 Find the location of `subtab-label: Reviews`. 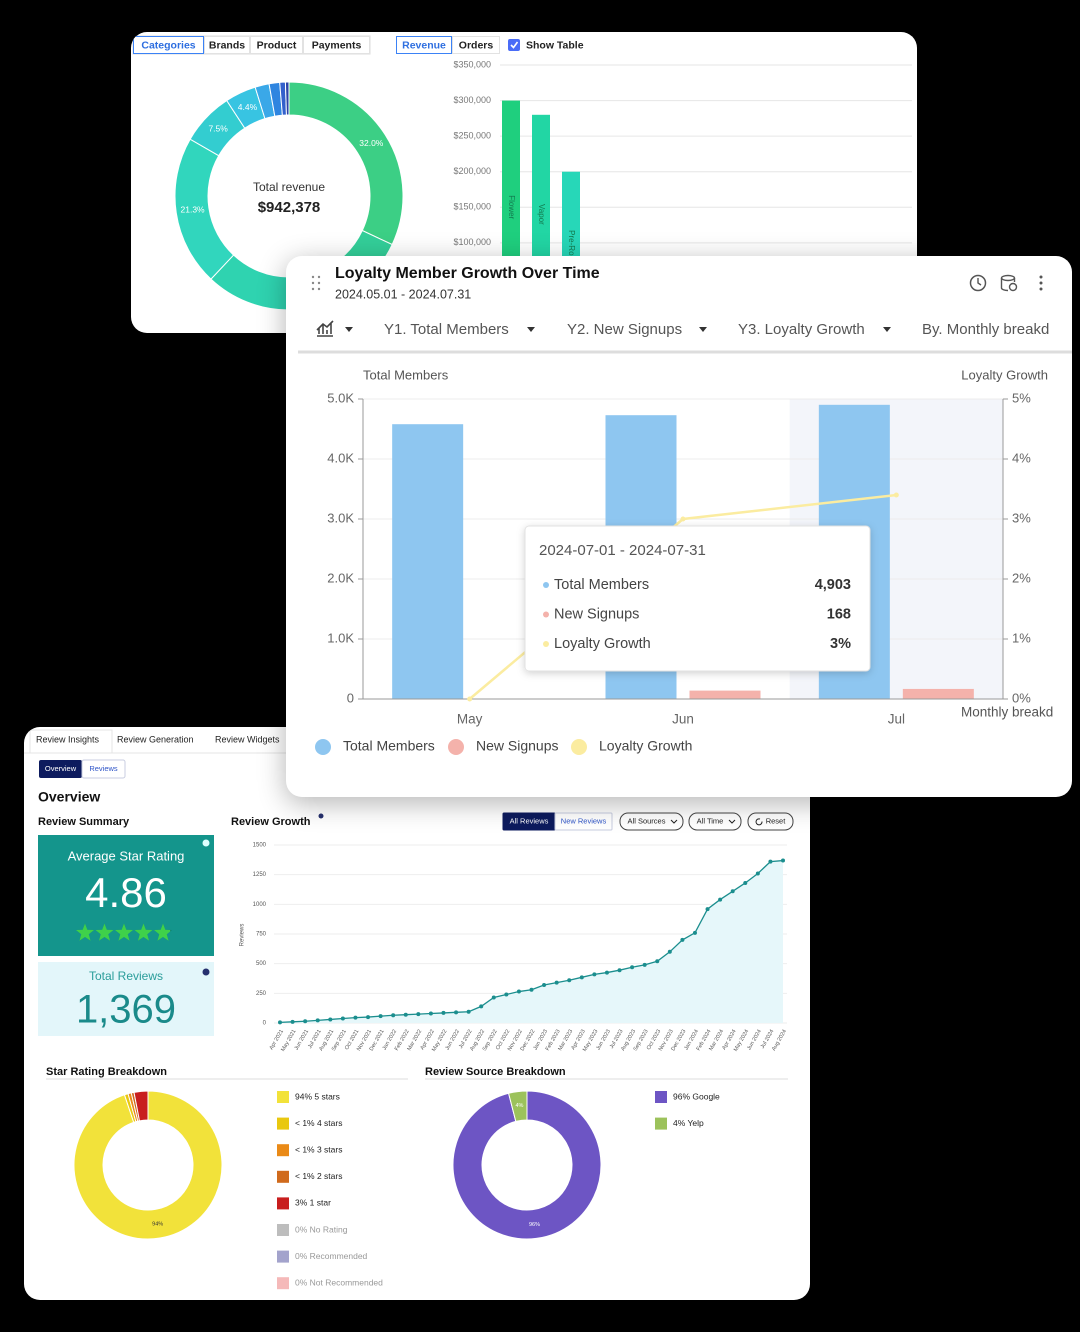

subtab-label: Reviews is located at coordinates (103, 768).